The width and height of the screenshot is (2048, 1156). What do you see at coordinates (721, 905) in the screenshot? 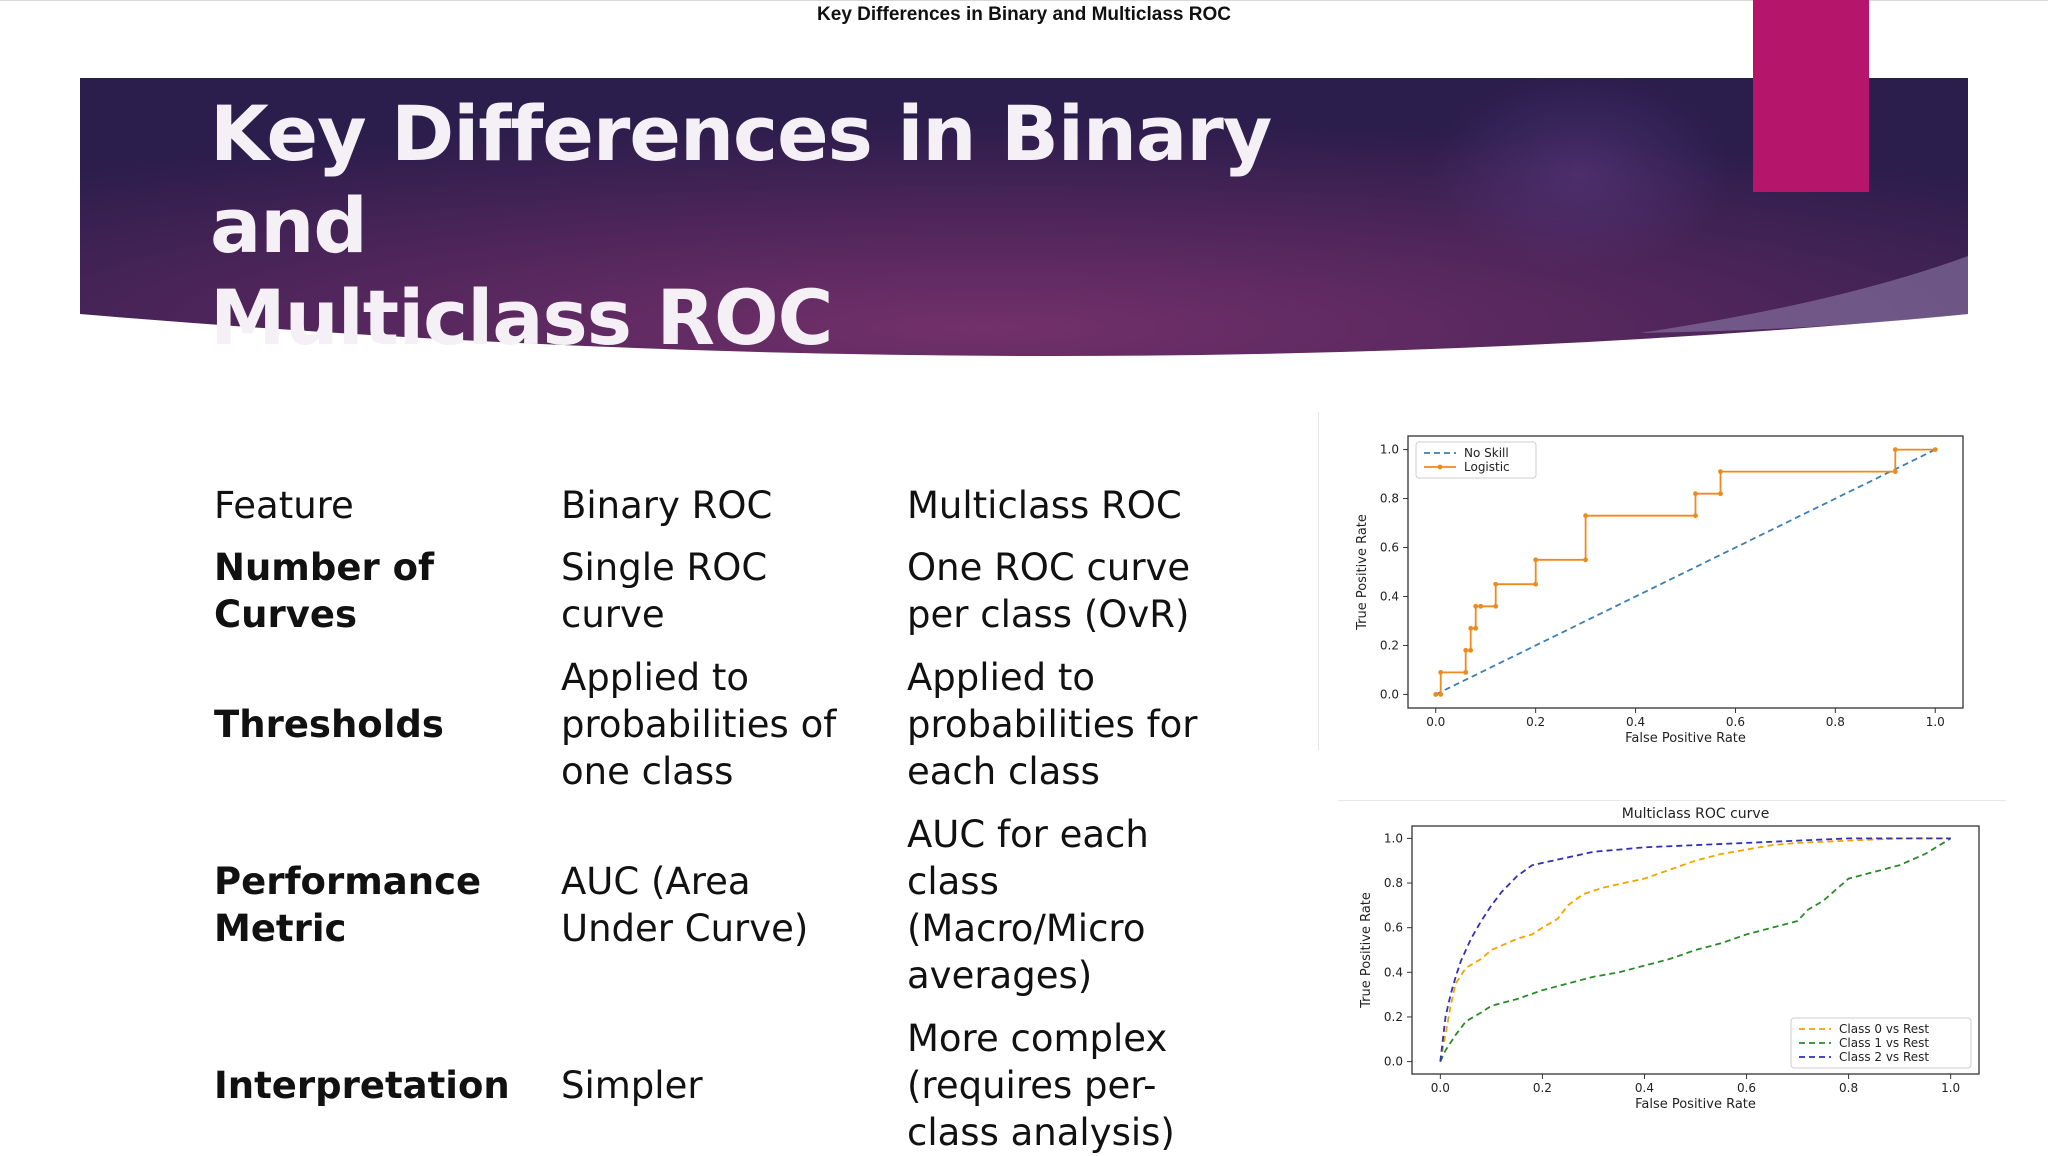
I see `row-binary-value: AUC (Area Under Curve)` at bounding box center [721, 905].